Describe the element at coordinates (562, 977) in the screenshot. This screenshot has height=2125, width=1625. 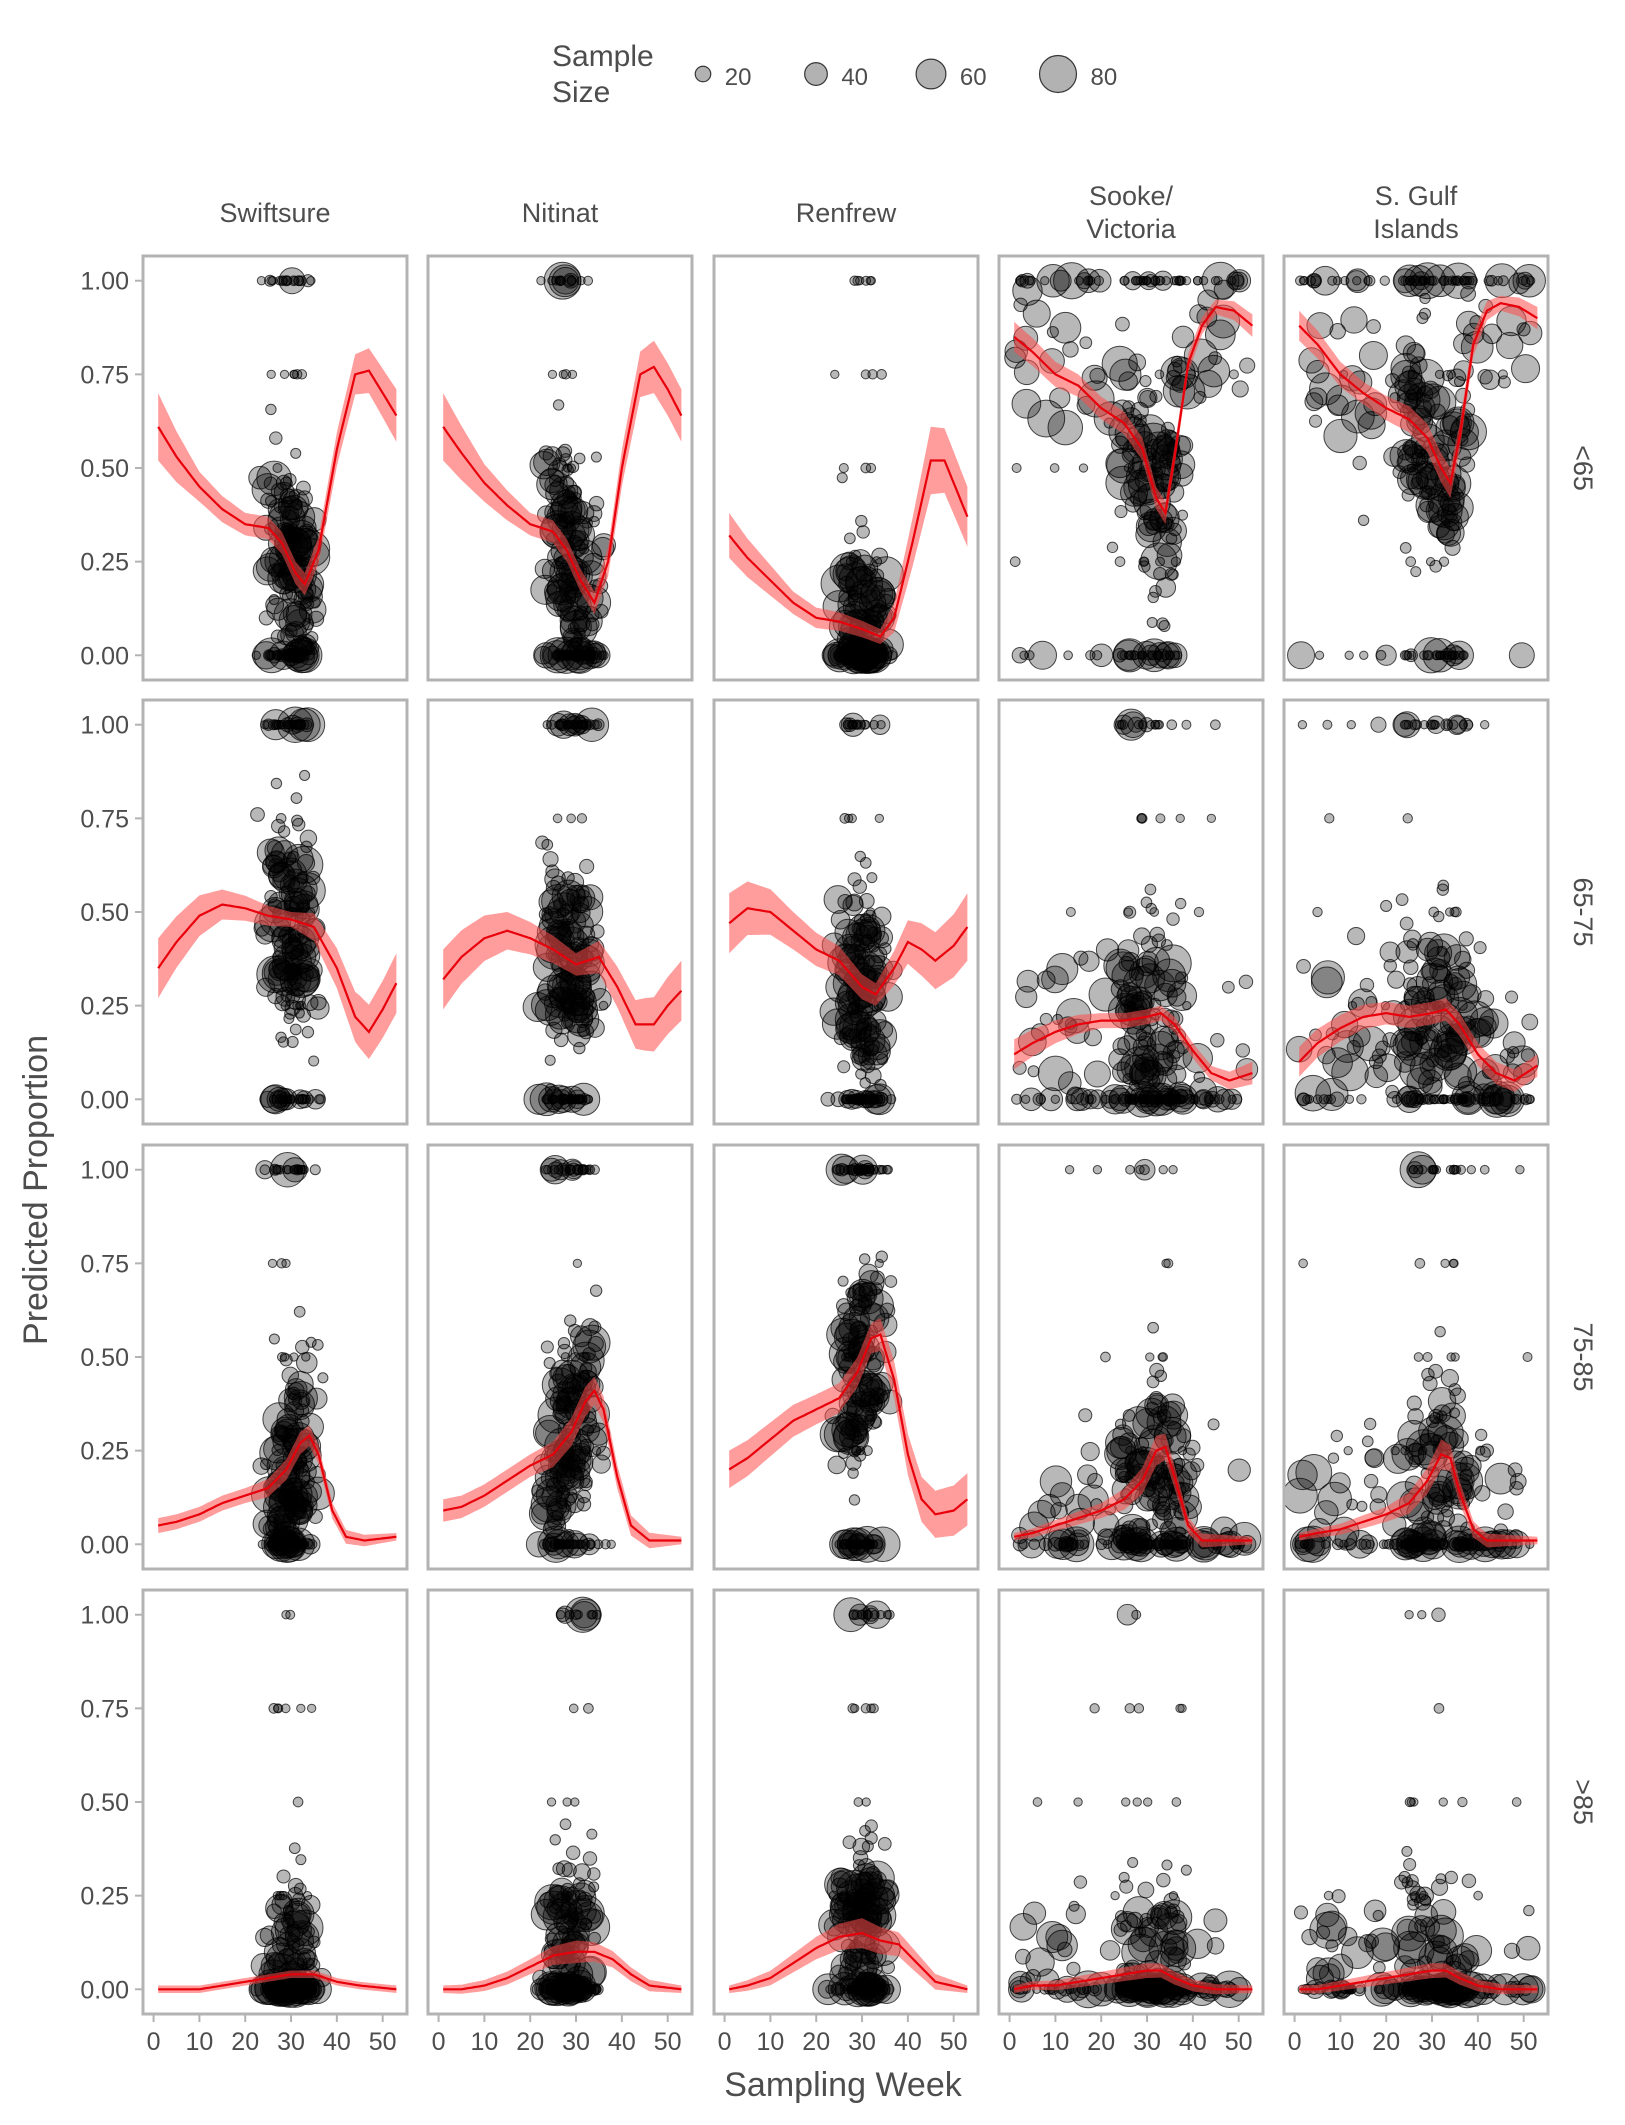
I see `fitted-line` at that location.